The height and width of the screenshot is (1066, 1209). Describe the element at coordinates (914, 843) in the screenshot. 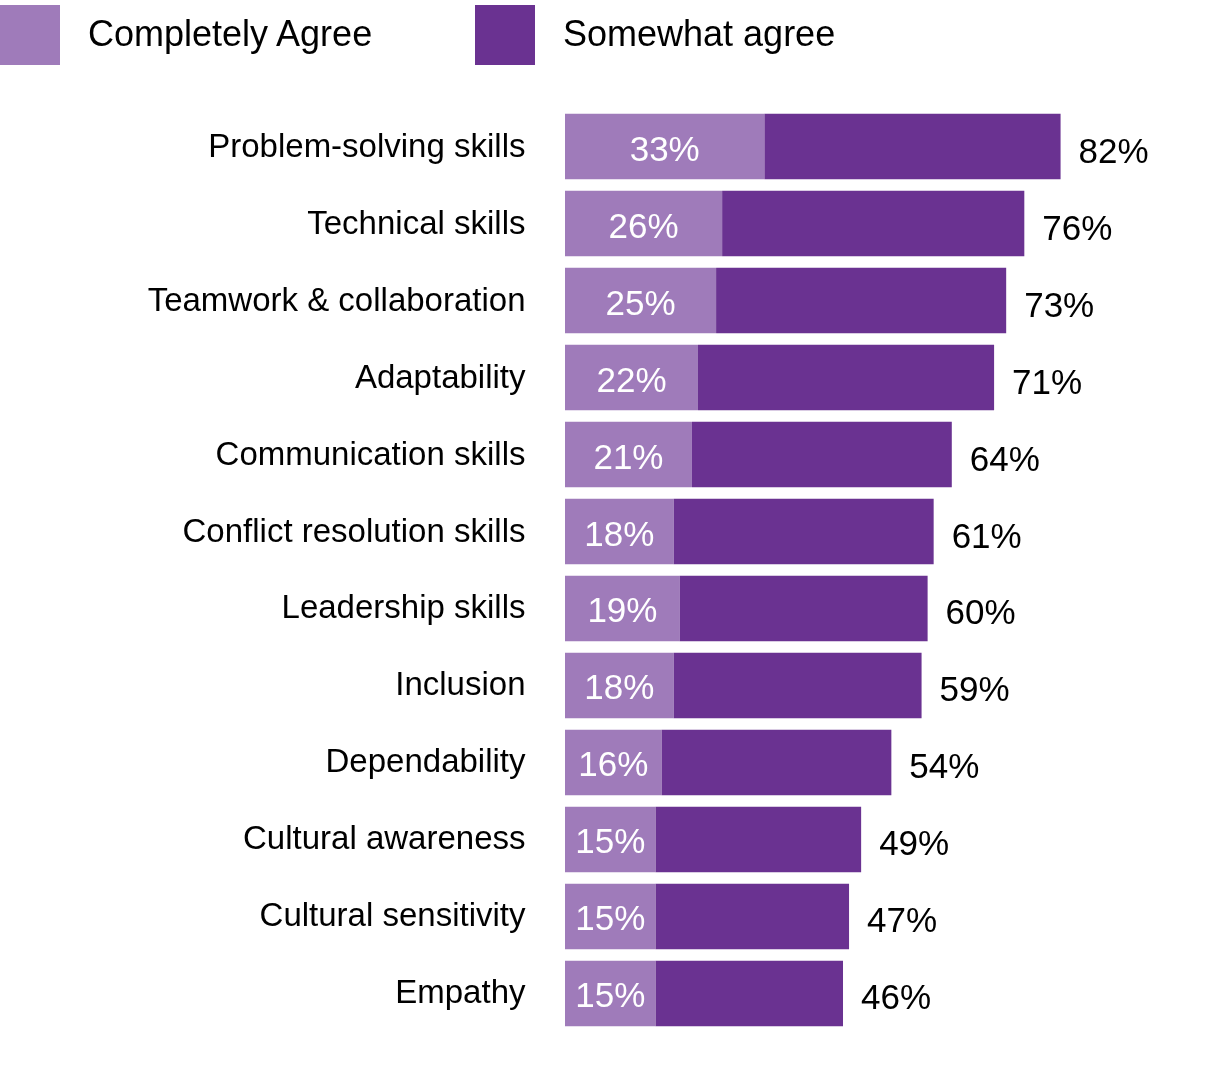

I see `total-label: 49%` at that location.